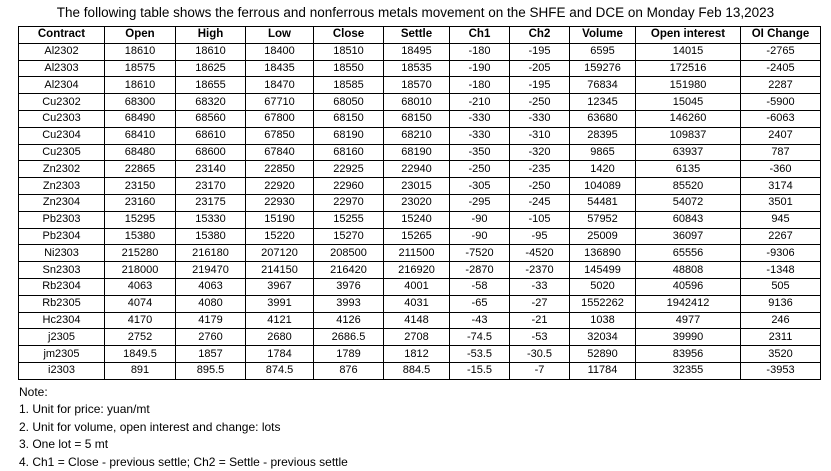  What do you see at coordinates (416, 354) in the screenshot?
I see `value-cell: 1812` at bounding box center [416, 354].